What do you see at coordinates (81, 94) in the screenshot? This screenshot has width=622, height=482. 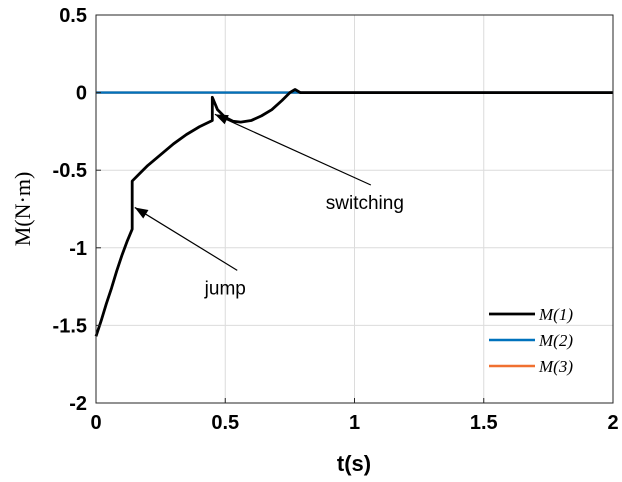 I see `y-tick-label: 0` at bounding box center [81, 94].